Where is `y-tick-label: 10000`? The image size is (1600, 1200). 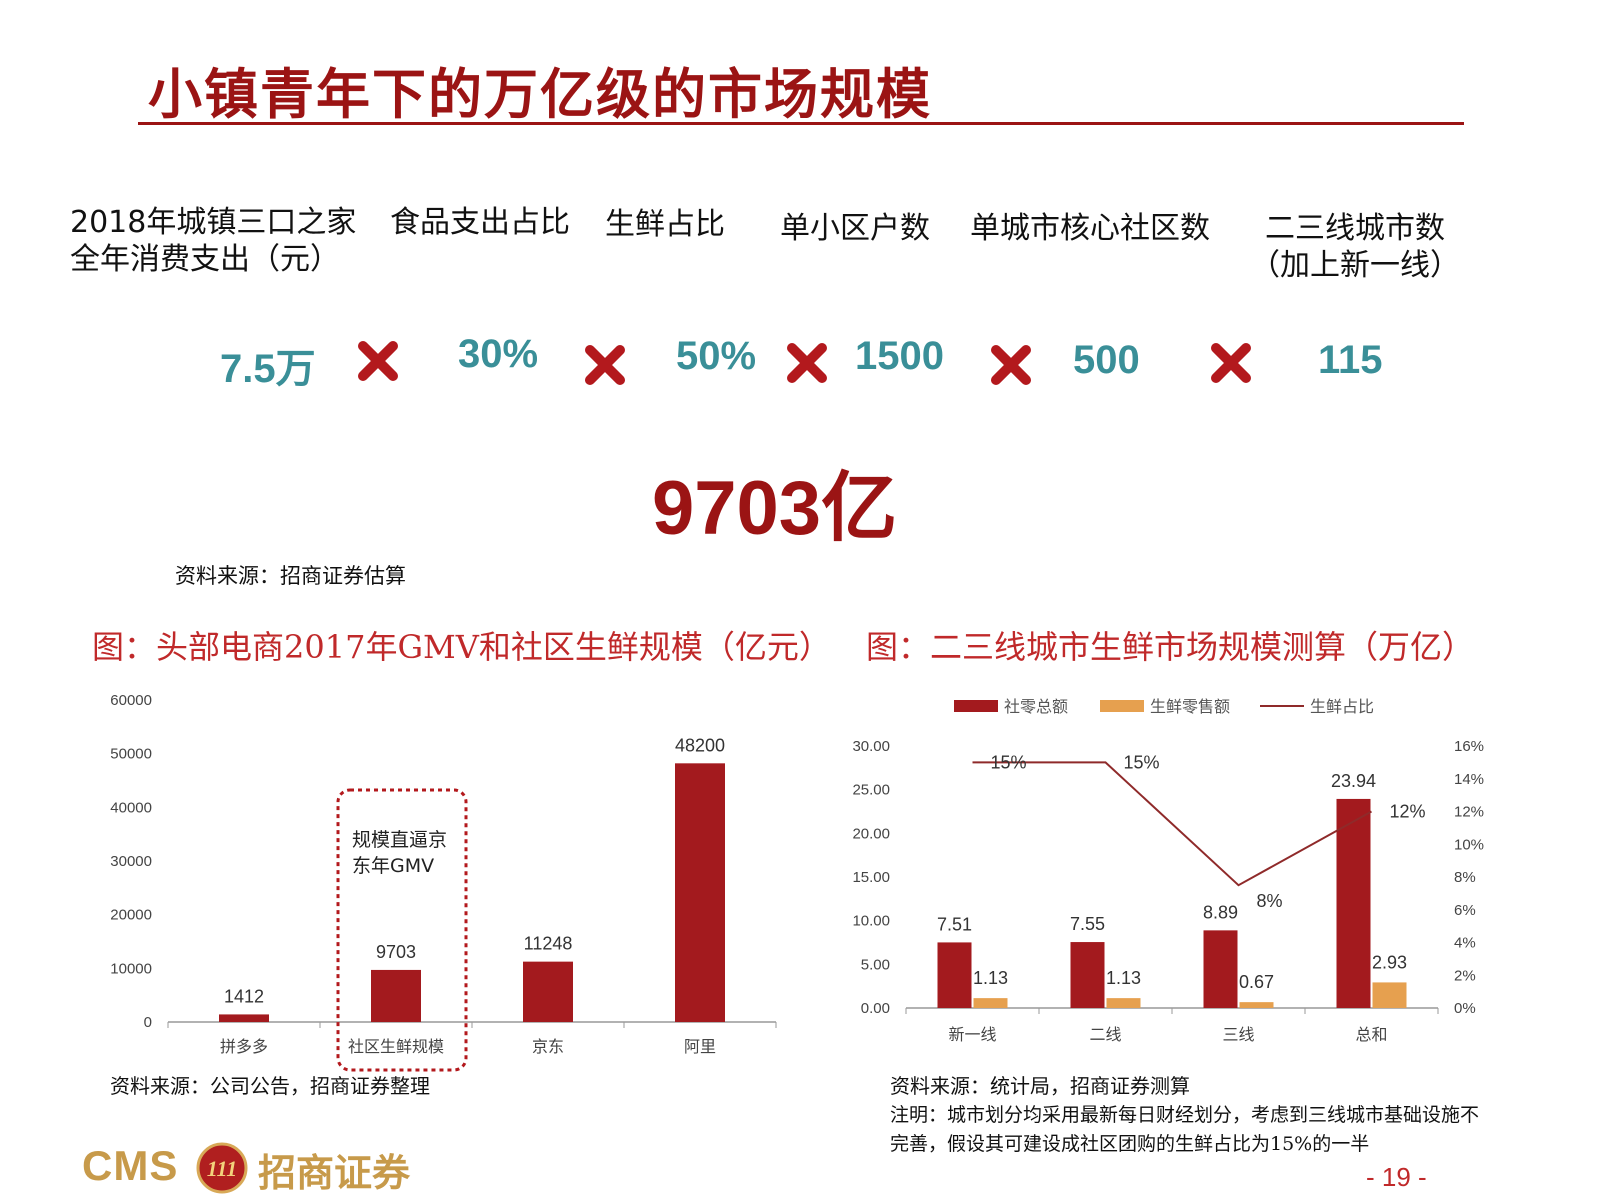 y-tick-label: 10000 is located at coordinates (131, 968).